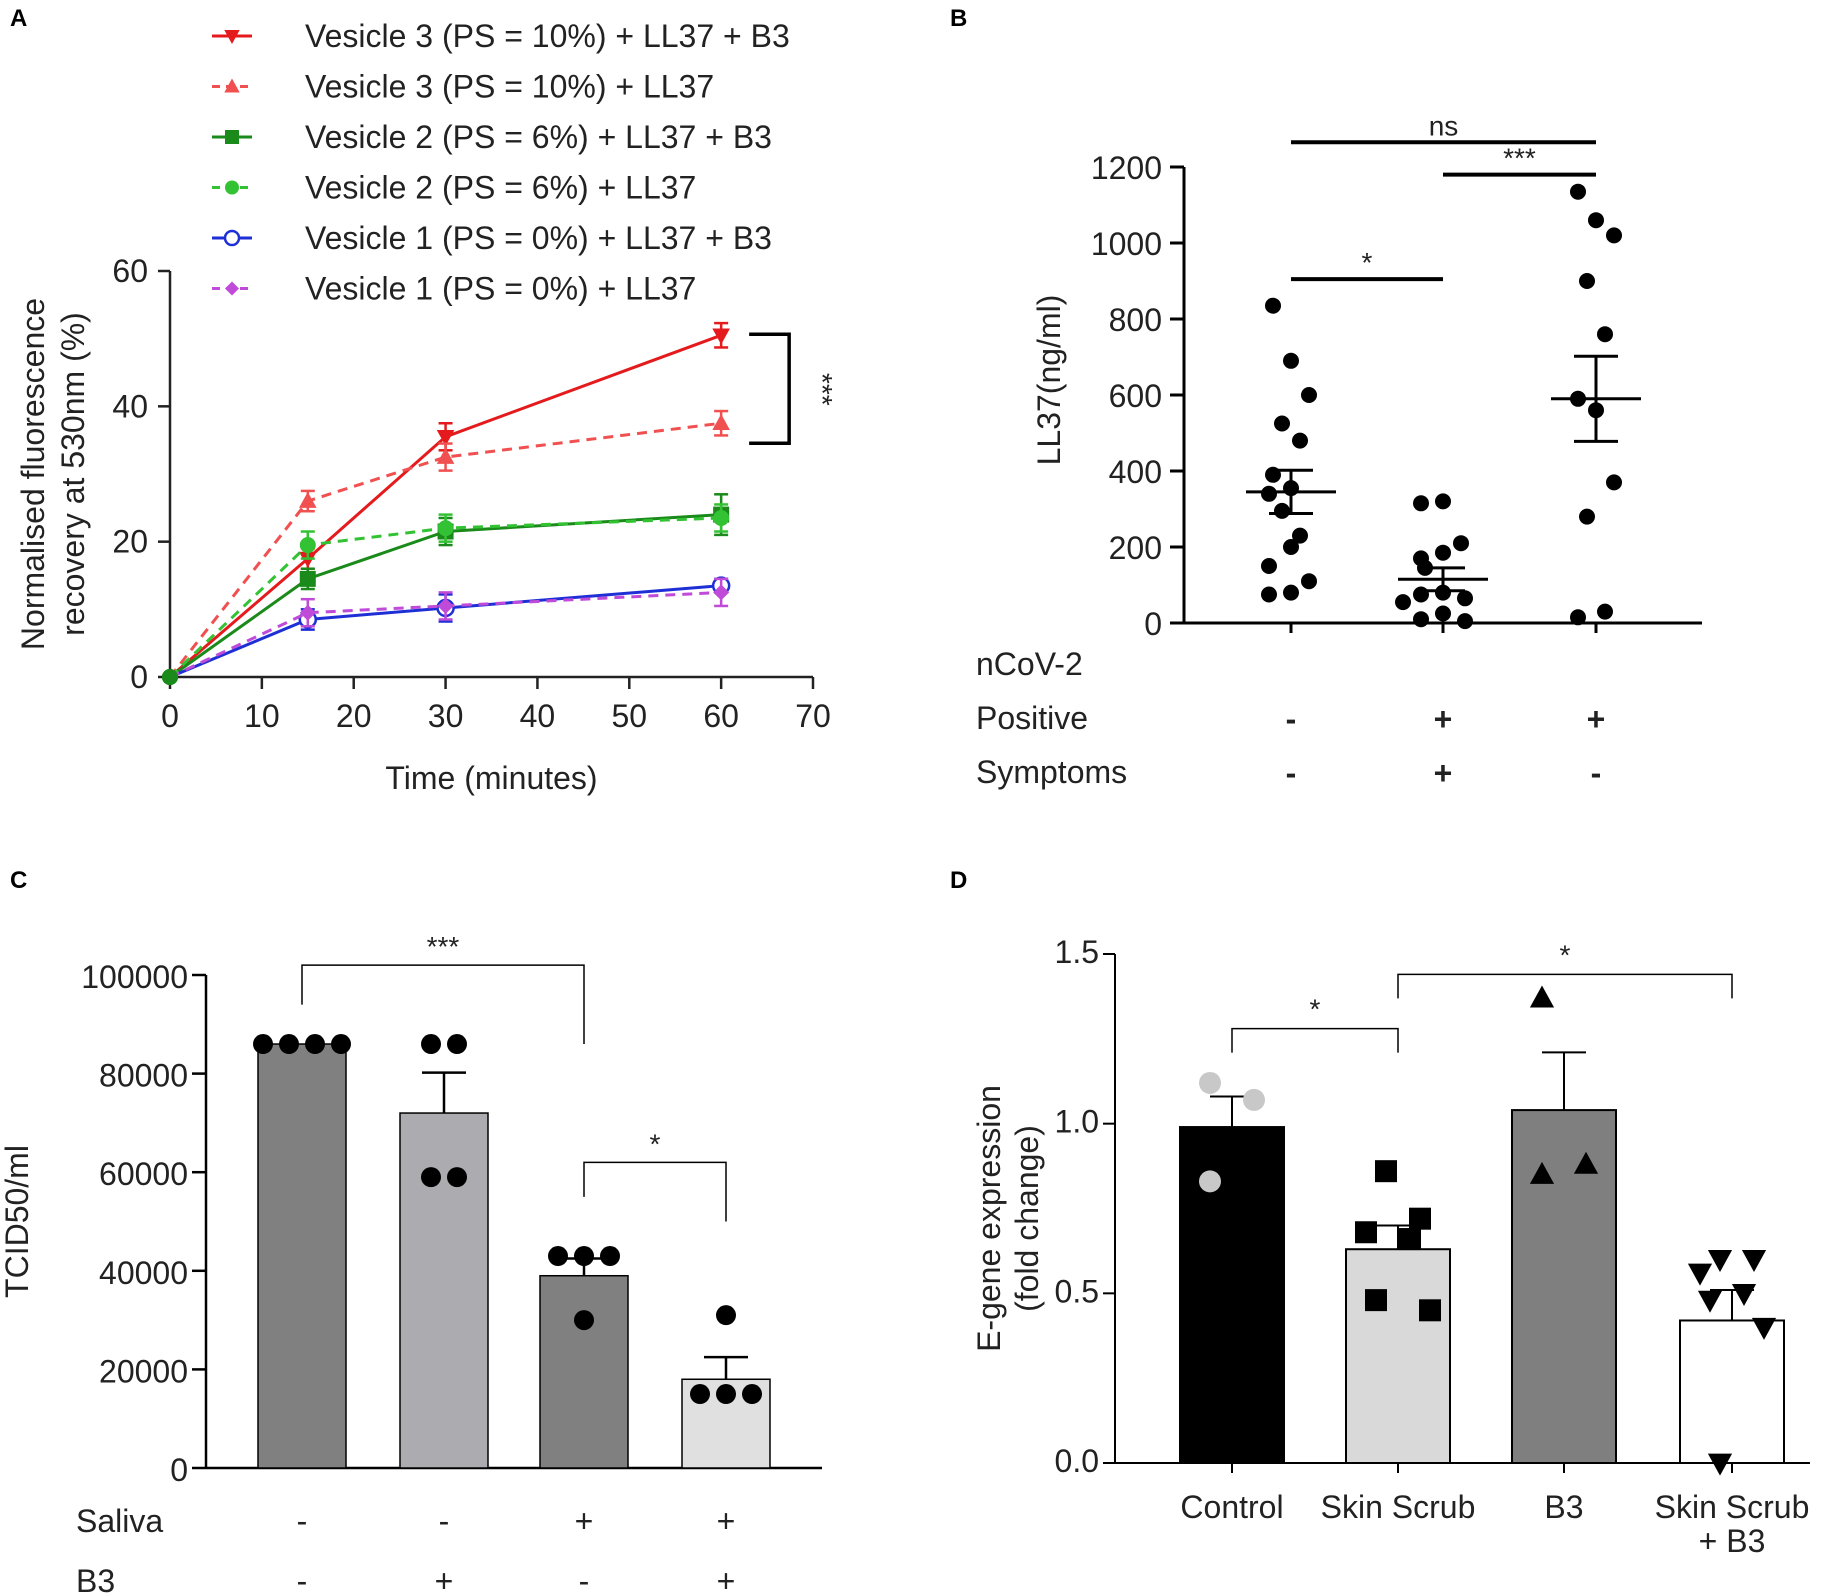 This screenshot has width=1843, height=1596. I want to click on b-symptoms-sign: -, so click(1596, 773).